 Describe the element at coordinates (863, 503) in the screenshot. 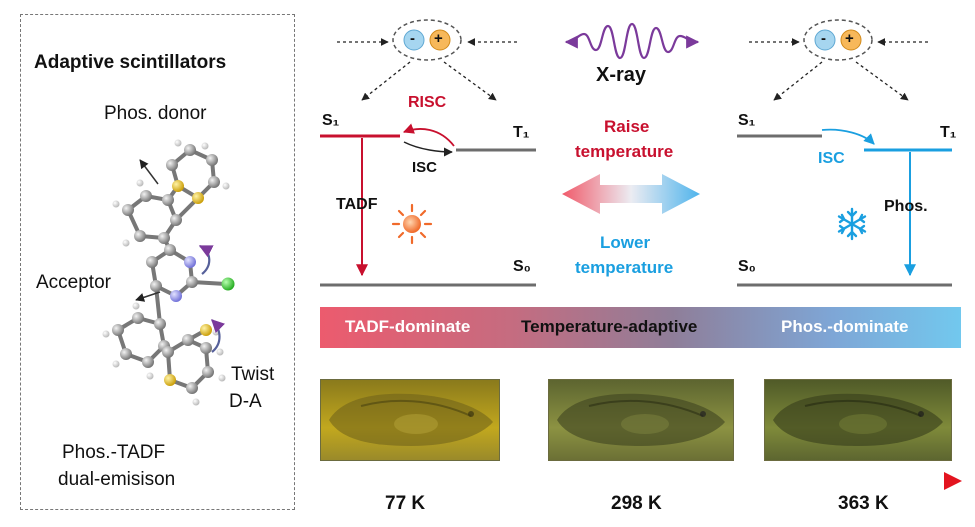

I see `temperature-363k: 363 K` at that location.